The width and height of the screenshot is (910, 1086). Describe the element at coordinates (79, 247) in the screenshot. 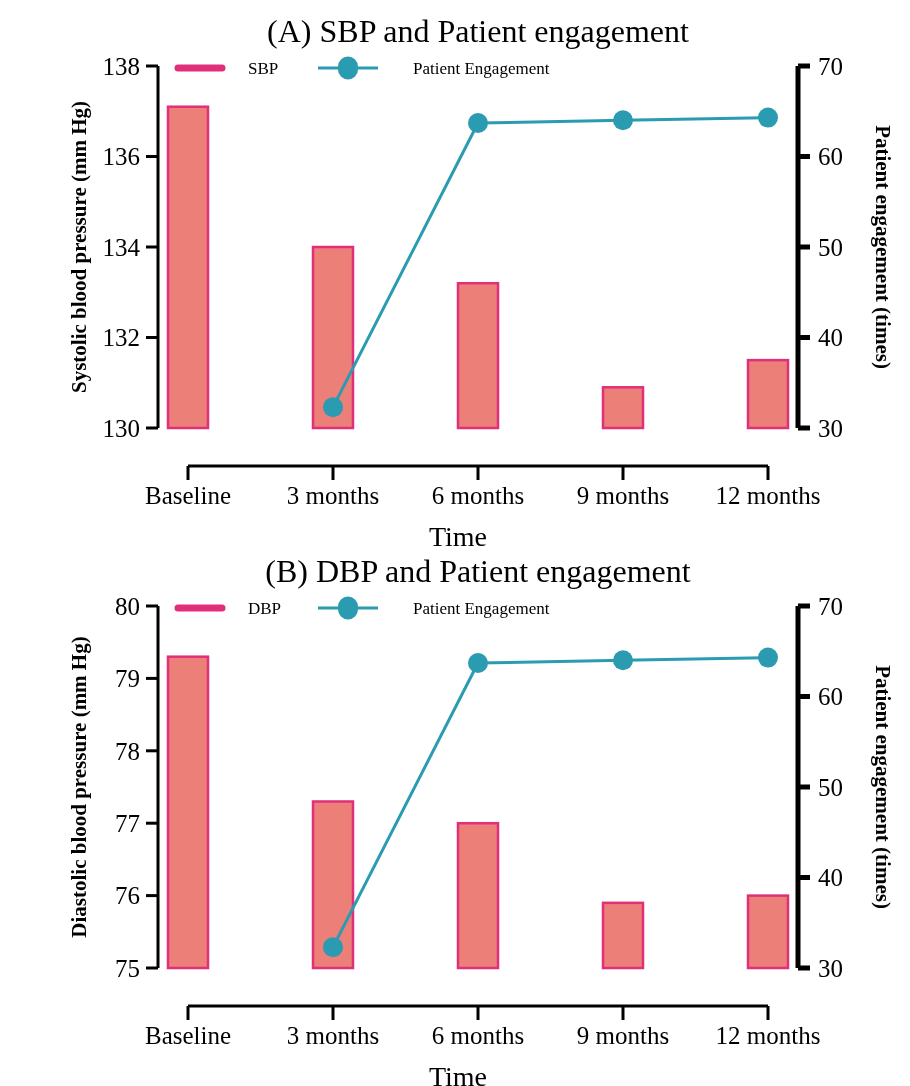

I see `y-axis-title: Systolic blood pressure (mm Hg)` at that location.